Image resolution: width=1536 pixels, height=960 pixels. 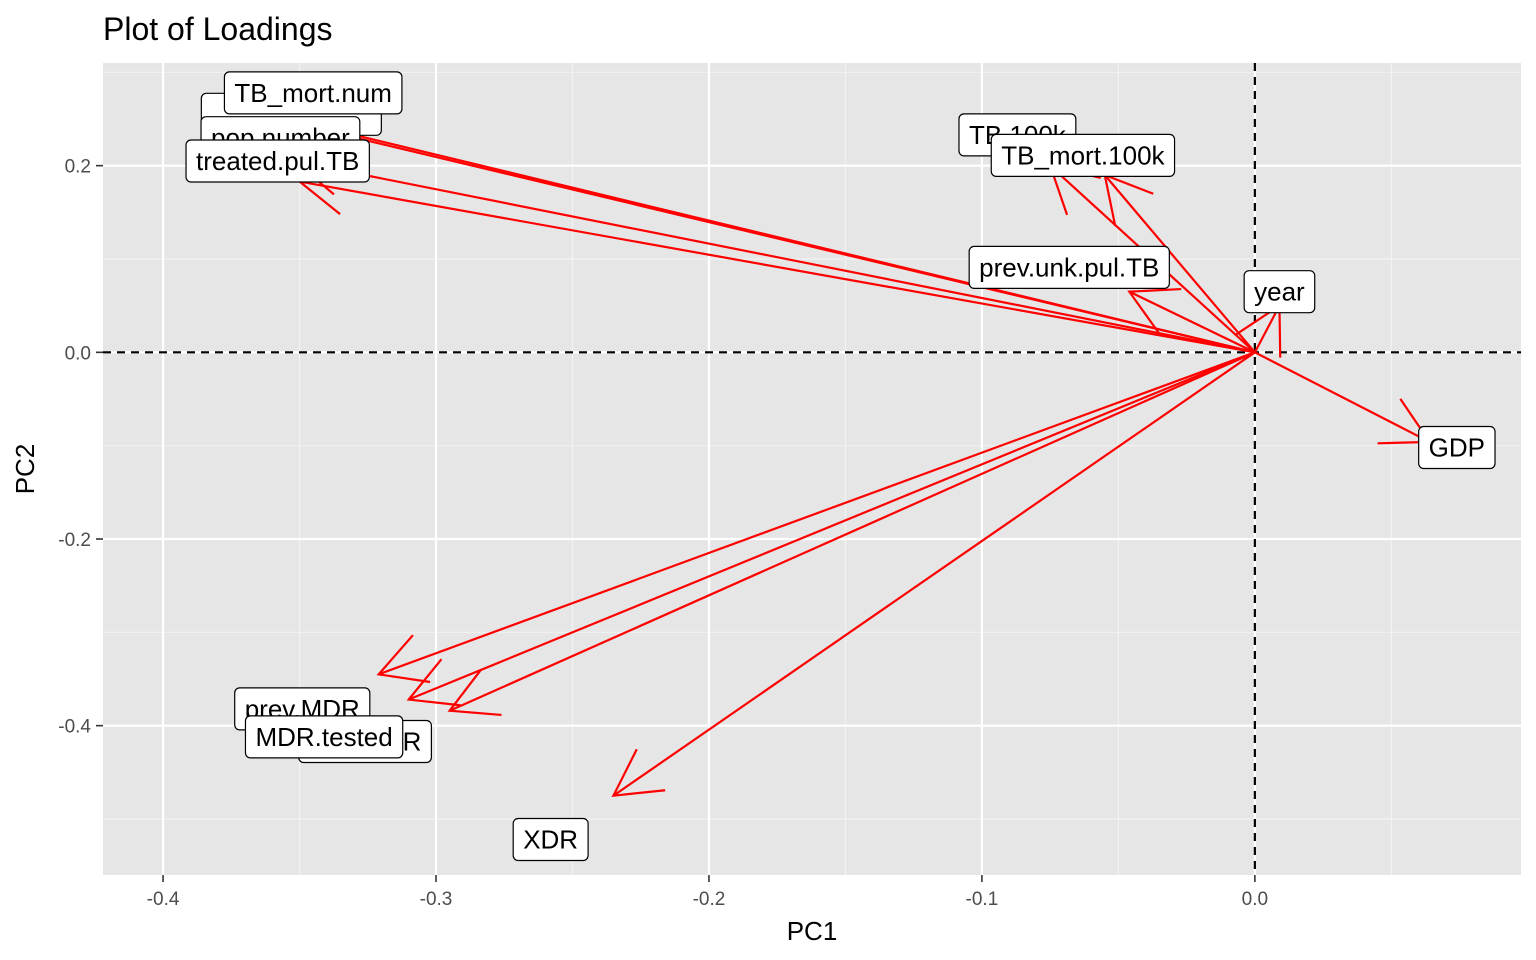 I want to click on loading-label-text: MDR.tested, so click(x=323, y=737).